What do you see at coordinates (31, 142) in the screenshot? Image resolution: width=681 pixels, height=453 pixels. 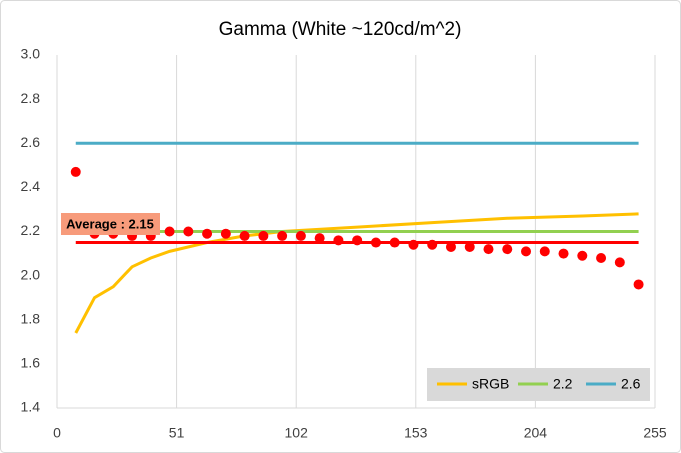 I see `y-tick-label: 2.6` at bounding box center [31, 142].